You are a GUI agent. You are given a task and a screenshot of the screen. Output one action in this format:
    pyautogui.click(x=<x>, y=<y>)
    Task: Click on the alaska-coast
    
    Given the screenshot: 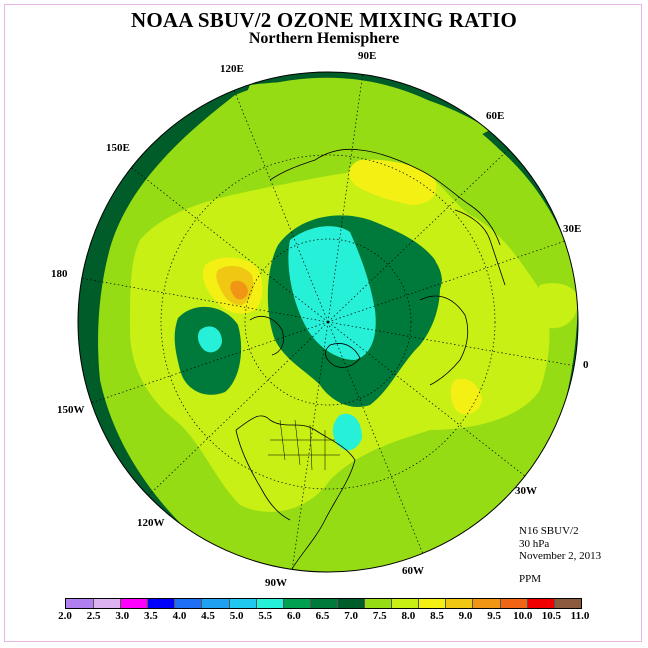 What is the action you would take?
    pyautogui.click(x=266, y=336)
    